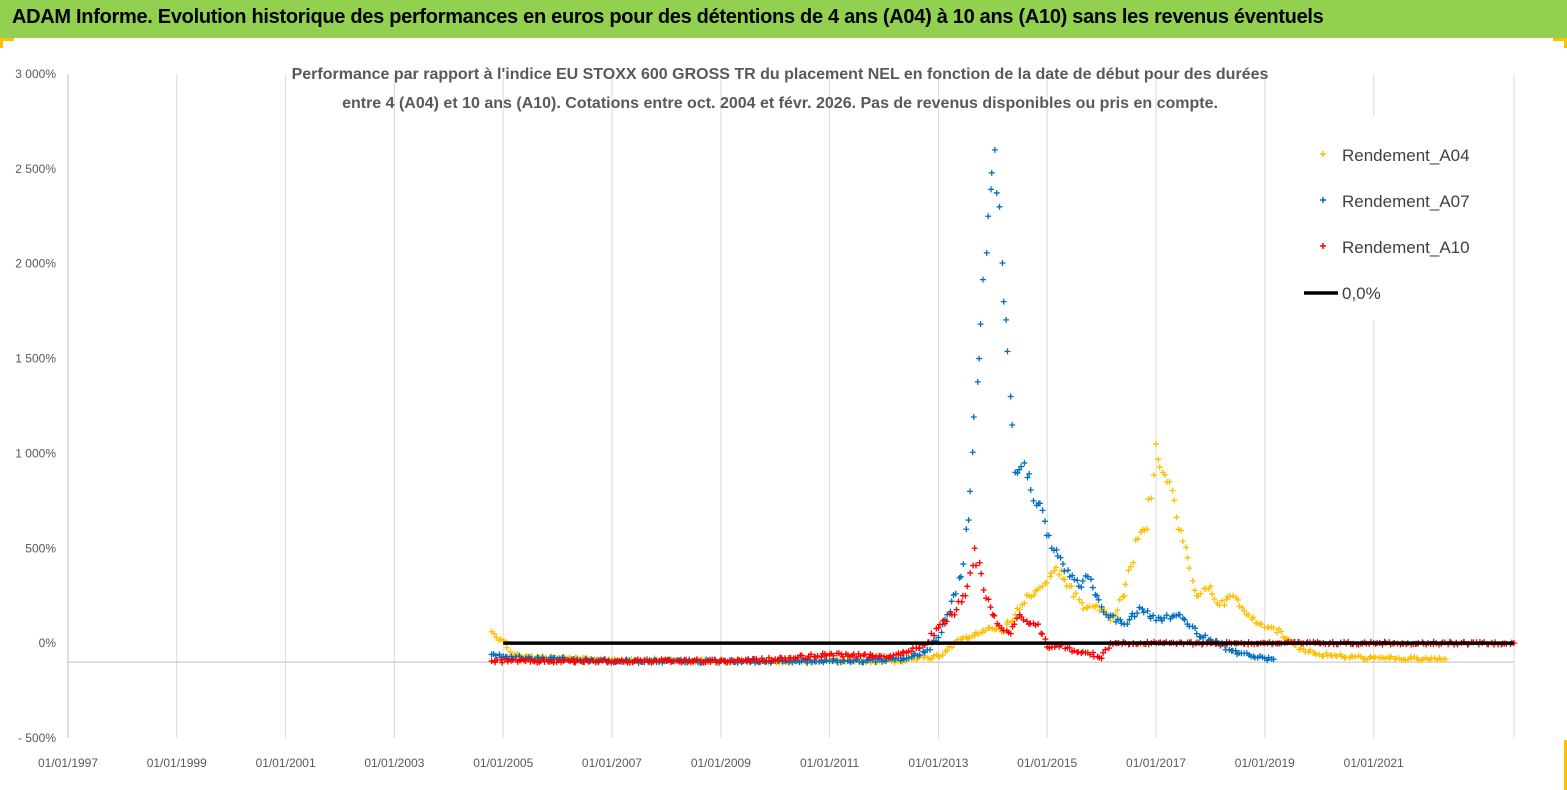  I want to click on x-tick-label: 01/01/1997, so click(68, 763).